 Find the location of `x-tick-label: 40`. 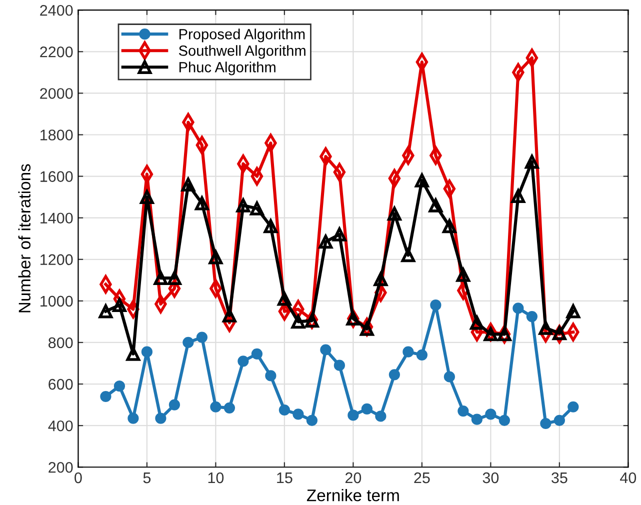

x-tick-label: 40 is located at coordinates (628, 478).